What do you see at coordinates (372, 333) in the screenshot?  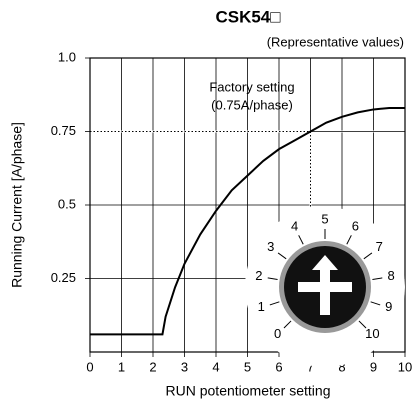 I see `dial-label: 10` at bounding box center [372, 333].